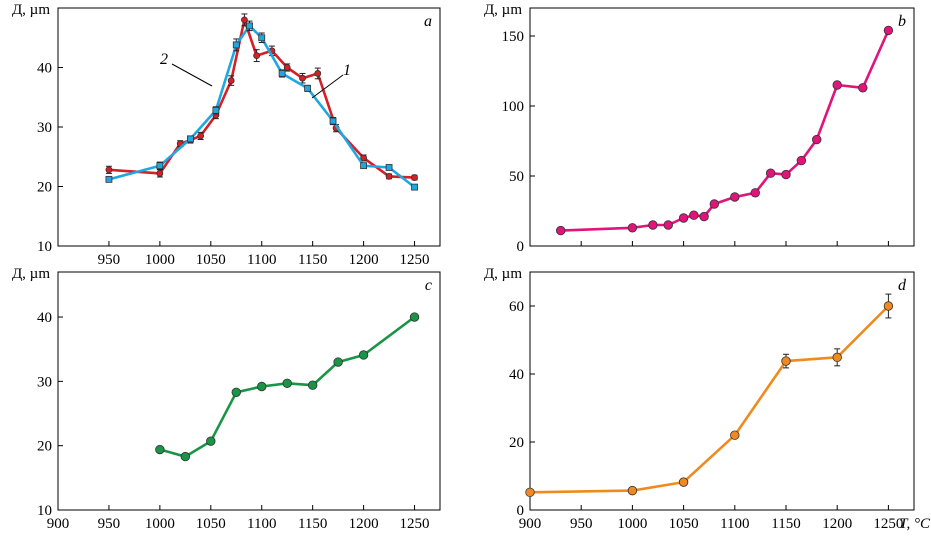  I want to click on y-tick-label: 0, so click(521, 247).